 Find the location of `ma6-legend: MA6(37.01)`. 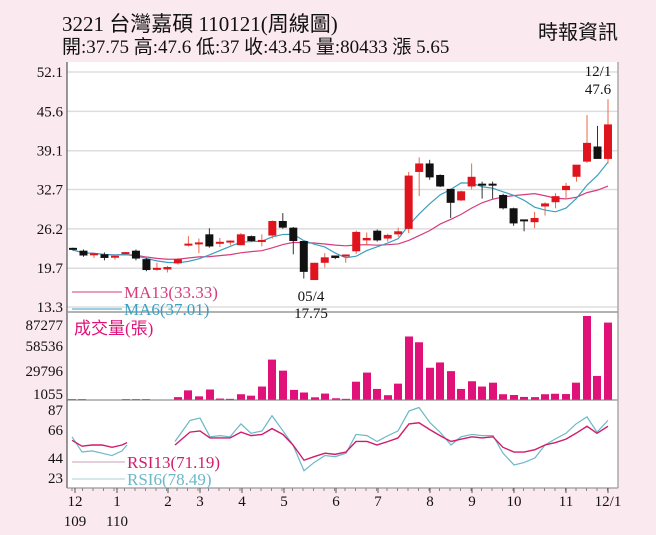

ma6-legend: MA6(37.01) is located at coordinates (166, 309).